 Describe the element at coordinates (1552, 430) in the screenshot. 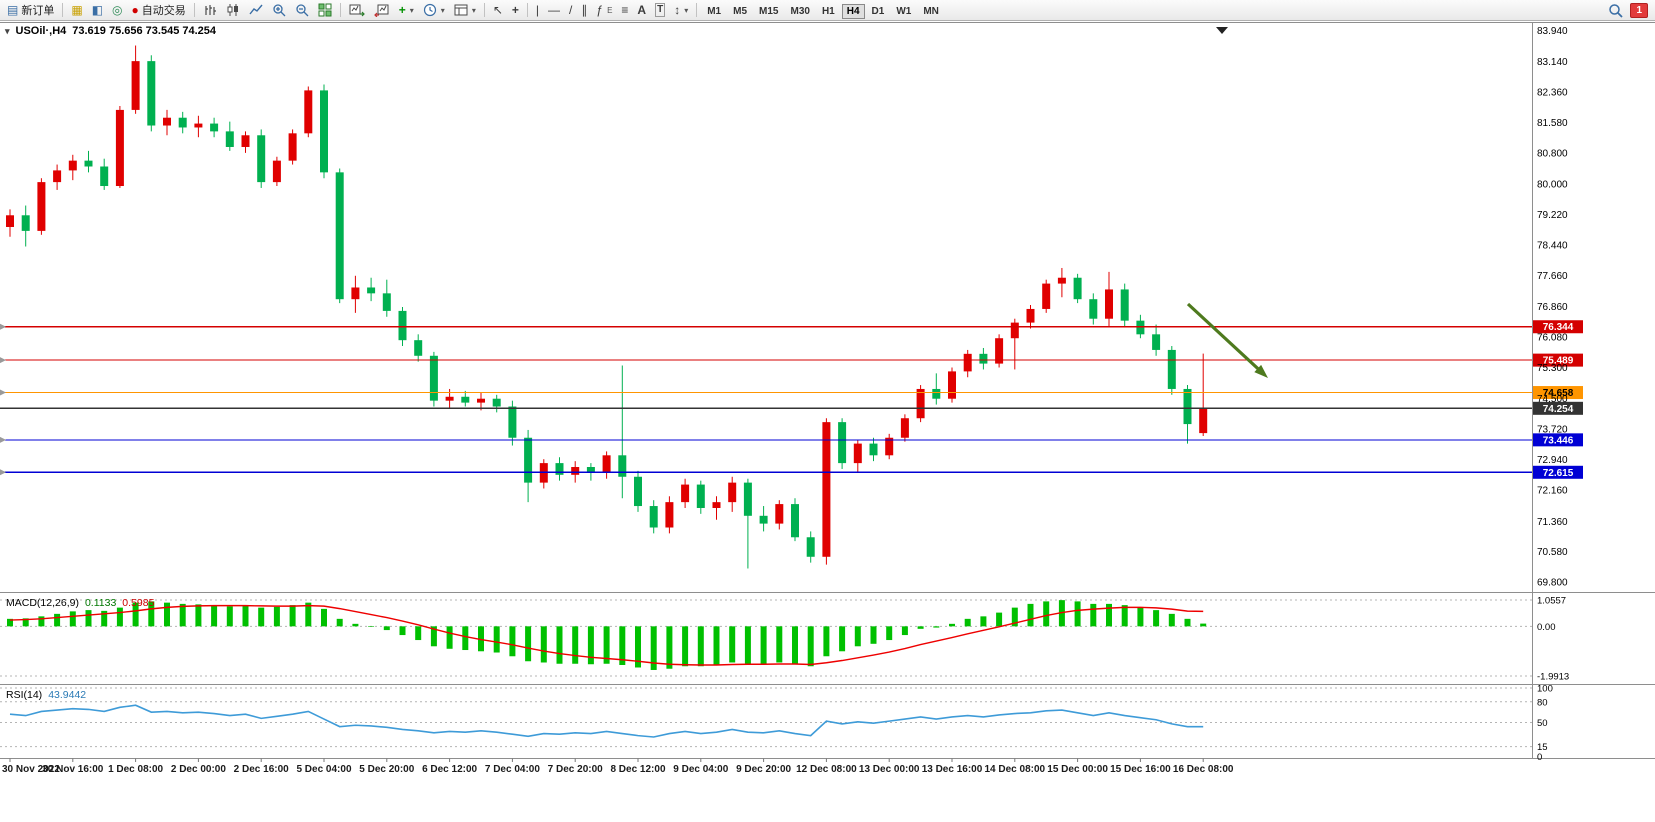

I see `price-axis-label: 73.720` at that location.